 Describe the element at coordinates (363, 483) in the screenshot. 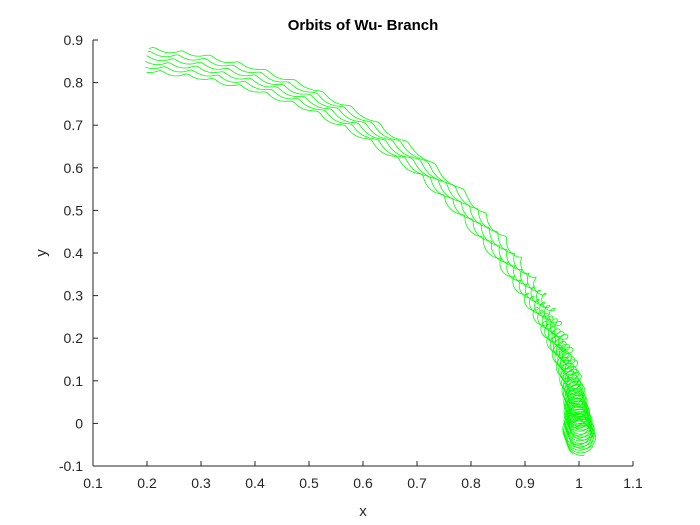

I see `x-tick-label: 0.6` at that location.